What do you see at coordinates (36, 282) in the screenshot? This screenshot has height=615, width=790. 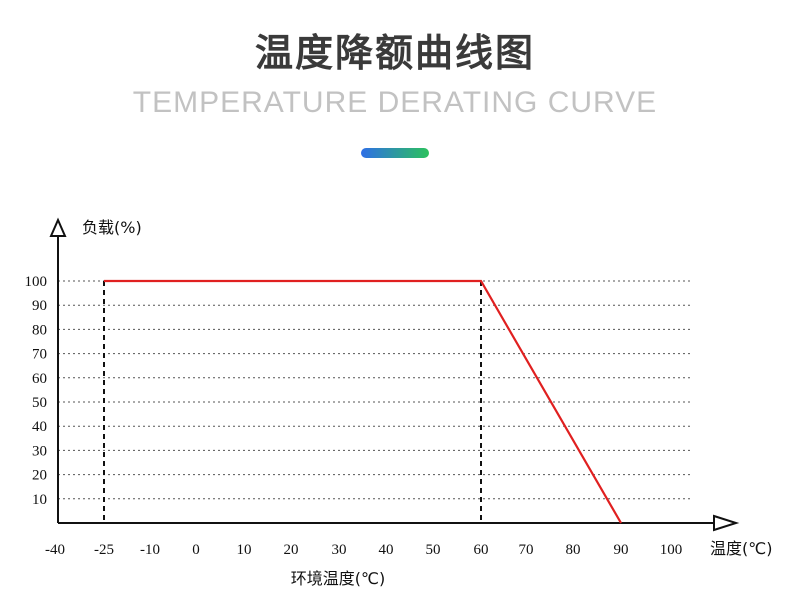 I see `y-tick-label: 100` at bounding box center [36, 282].